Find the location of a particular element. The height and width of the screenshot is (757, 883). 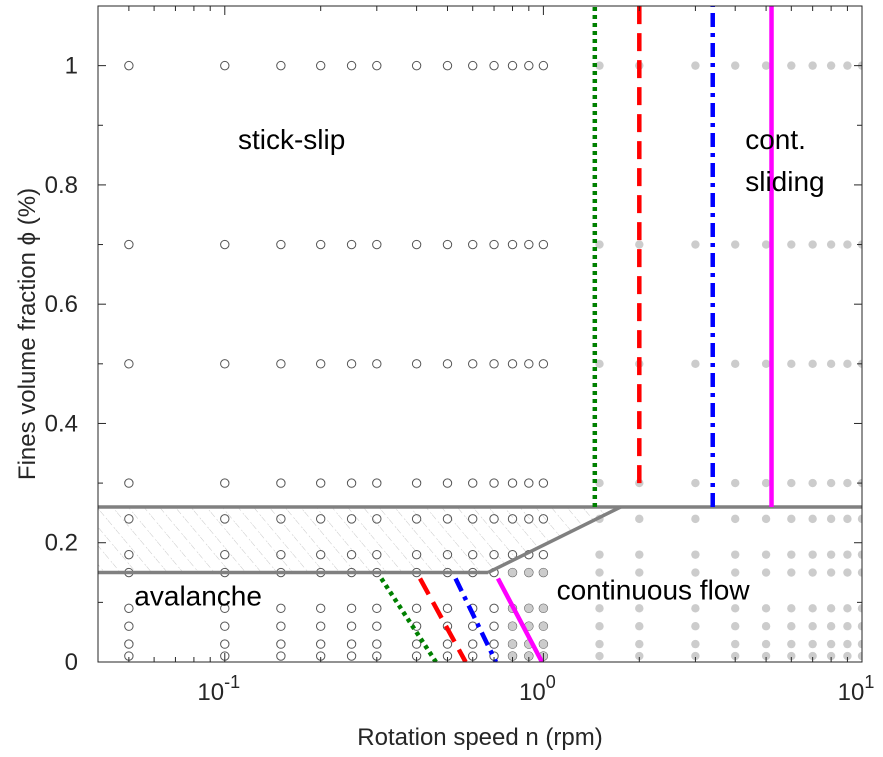

transition-band is located at coordinates (359, 539).